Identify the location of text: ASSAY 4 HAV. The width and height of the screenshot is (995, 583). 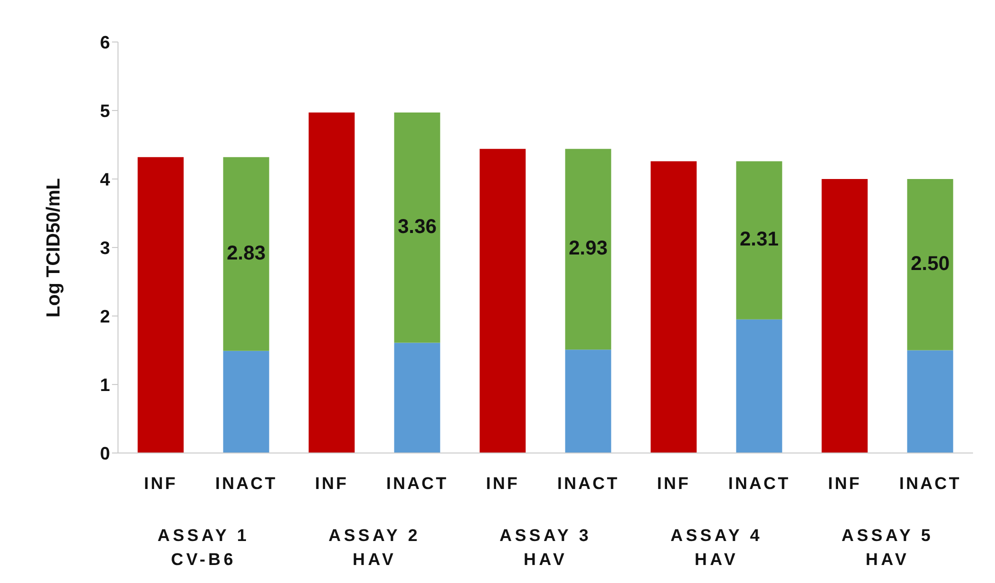
(716, 547).